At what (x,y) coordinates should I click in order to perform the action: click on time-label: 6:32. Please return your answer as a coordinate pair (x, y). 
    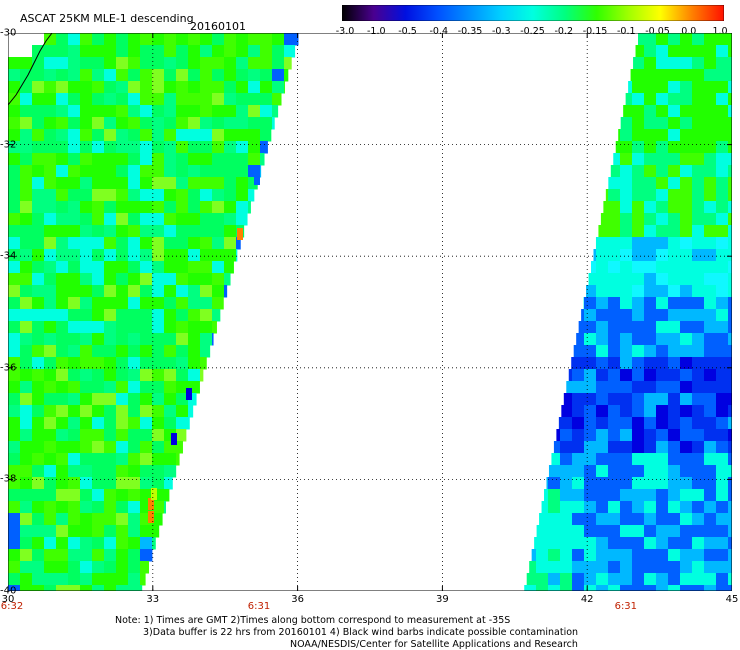
    Looking at the image, I should click on (12, 606).